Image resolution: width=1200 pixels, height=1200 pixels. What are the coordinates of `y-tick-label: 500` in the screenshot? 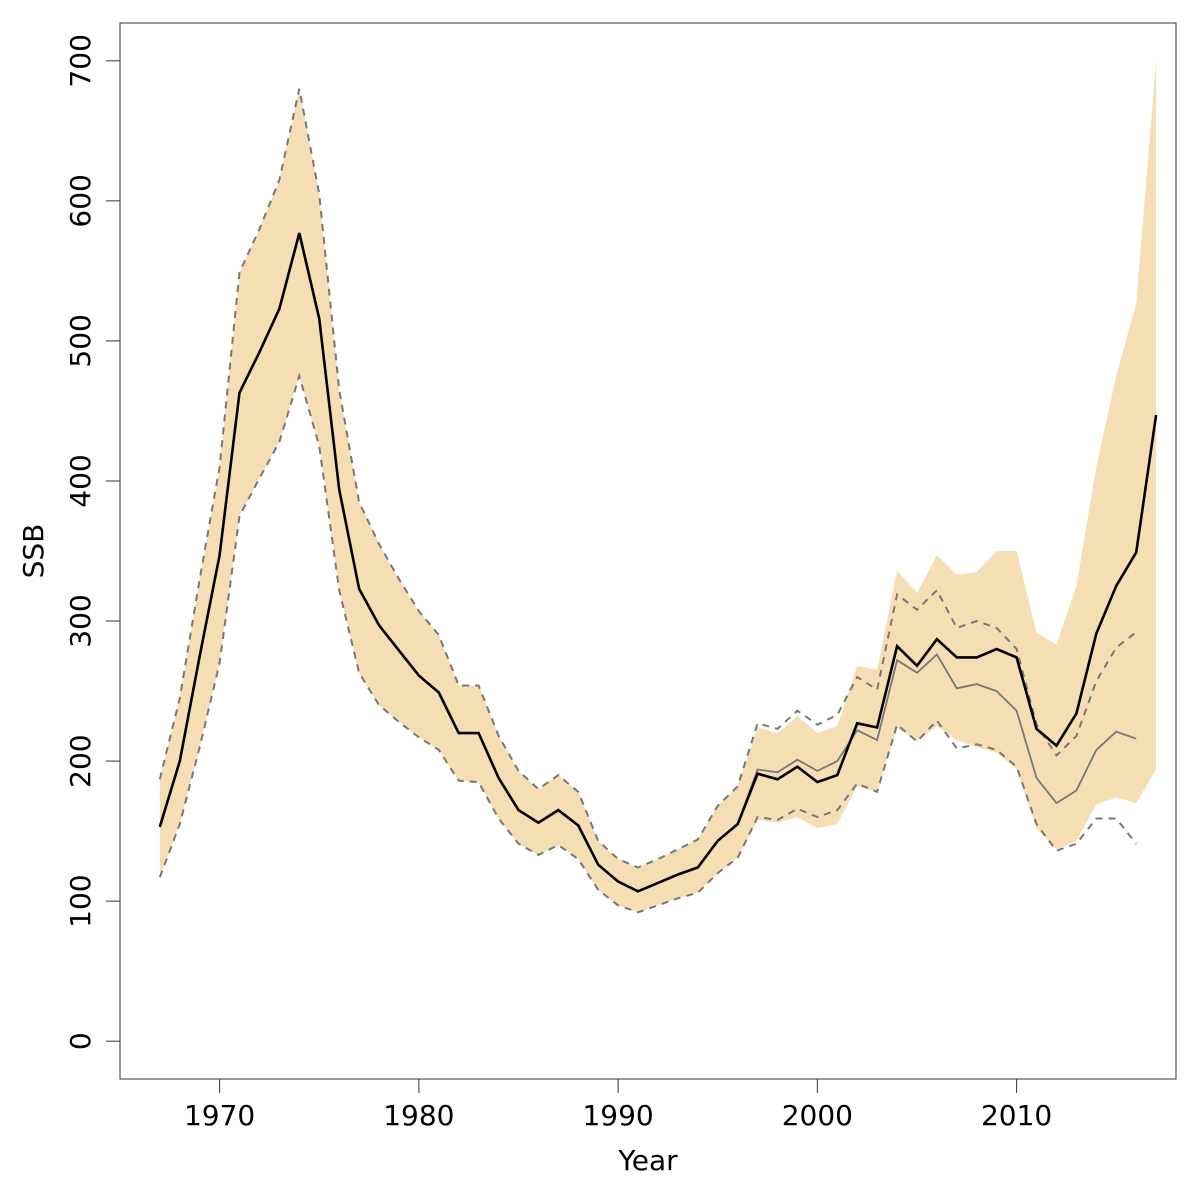 It's located at (80, 340).